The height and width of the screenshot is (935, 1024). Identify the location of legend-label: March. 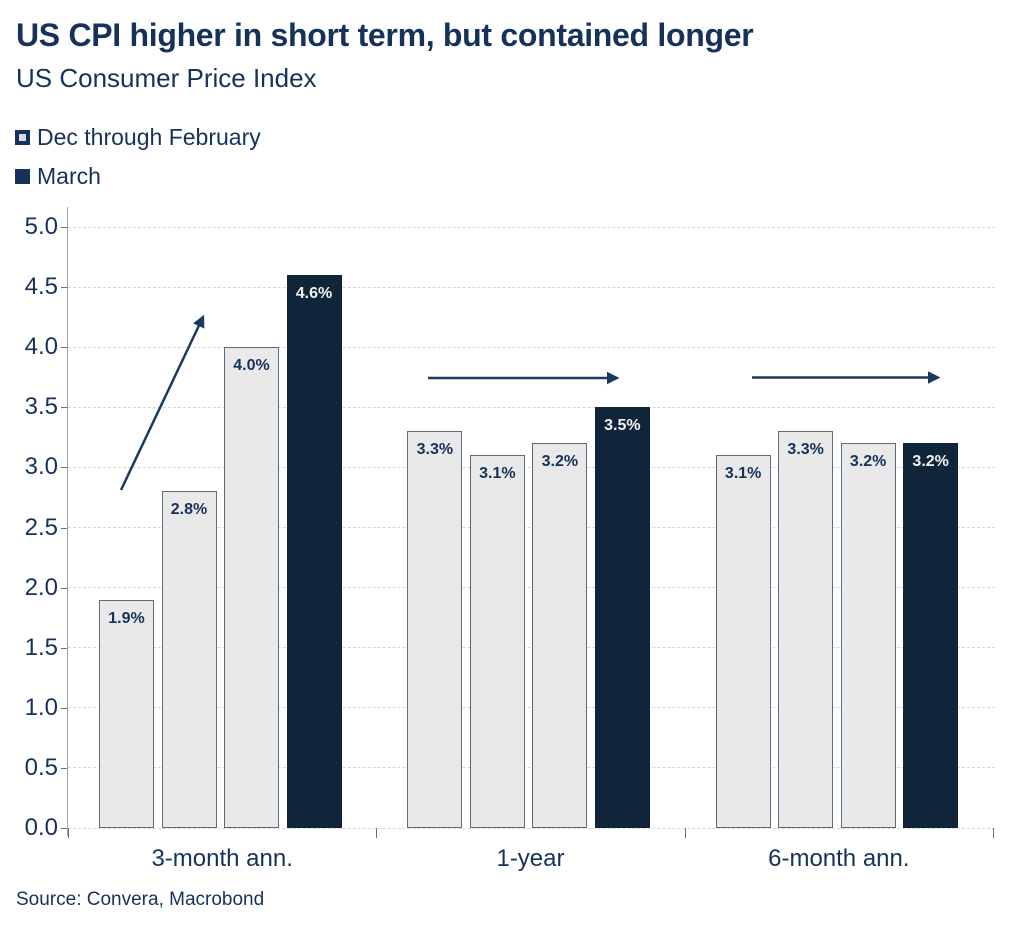
(69, 175).